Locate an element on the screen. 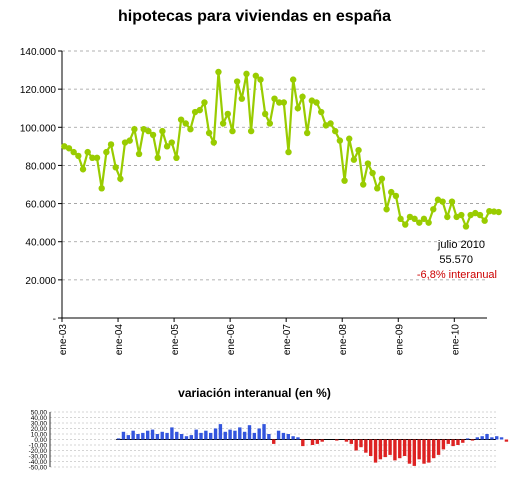  y-tick-label: 120.000 is located at coordinates (38, 90).